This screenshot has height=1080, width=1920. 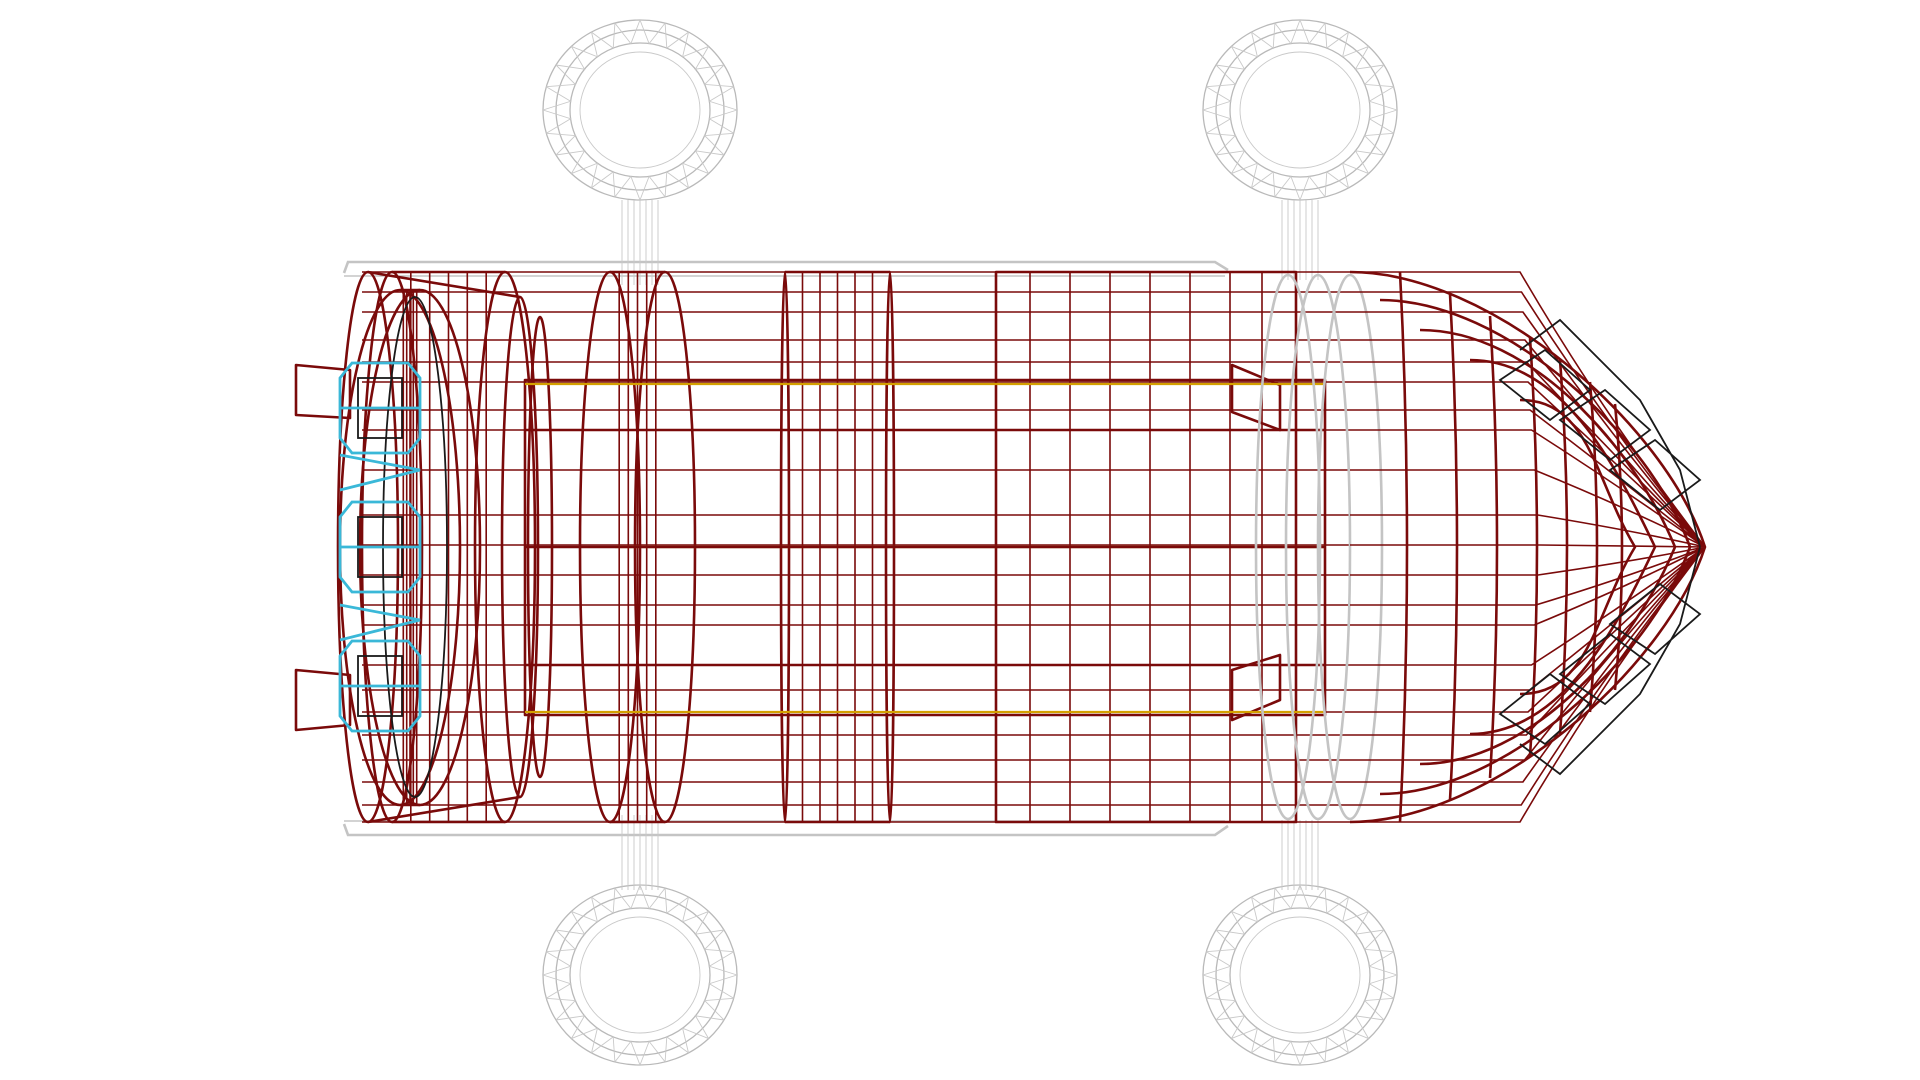 I want to click on engine-connectors, so click(x=380, y=547).